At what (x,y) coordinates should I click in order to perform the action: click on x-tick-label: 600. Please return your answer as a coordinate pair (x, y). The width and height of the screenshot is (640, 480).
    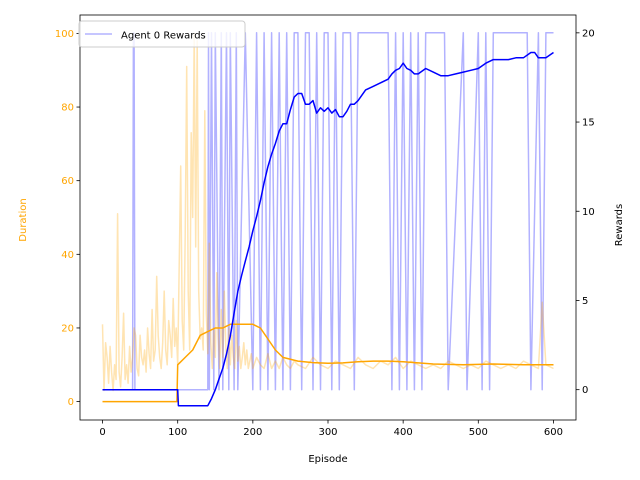
    Looking at the image, I should click on (553, 432).